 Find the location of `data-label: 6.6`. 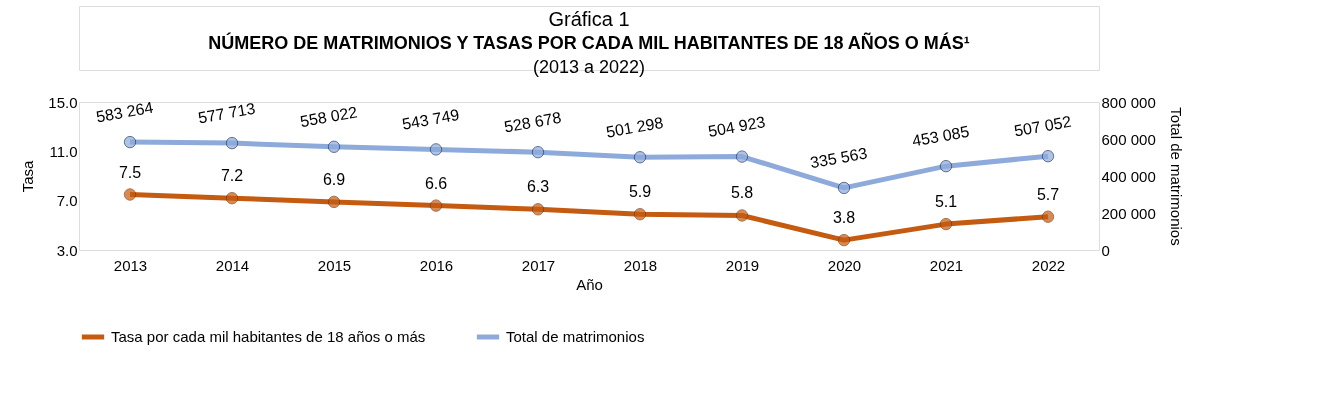

data-label: 6.6 is located at coordinates (436, 183).